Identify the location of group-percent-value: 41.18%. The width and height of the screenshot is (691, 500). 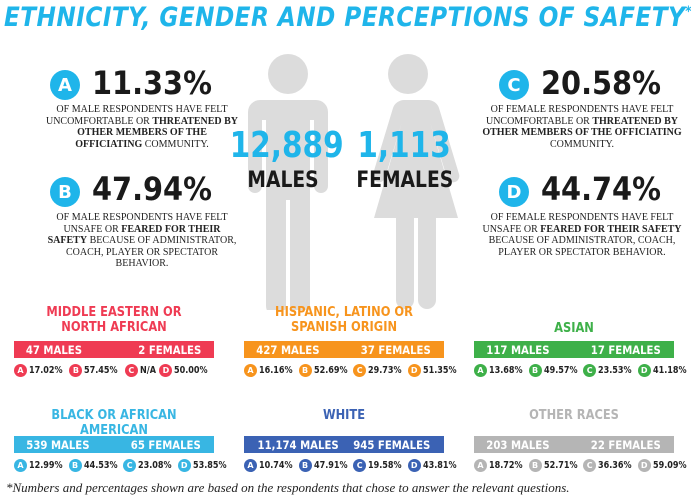
(669, 370).